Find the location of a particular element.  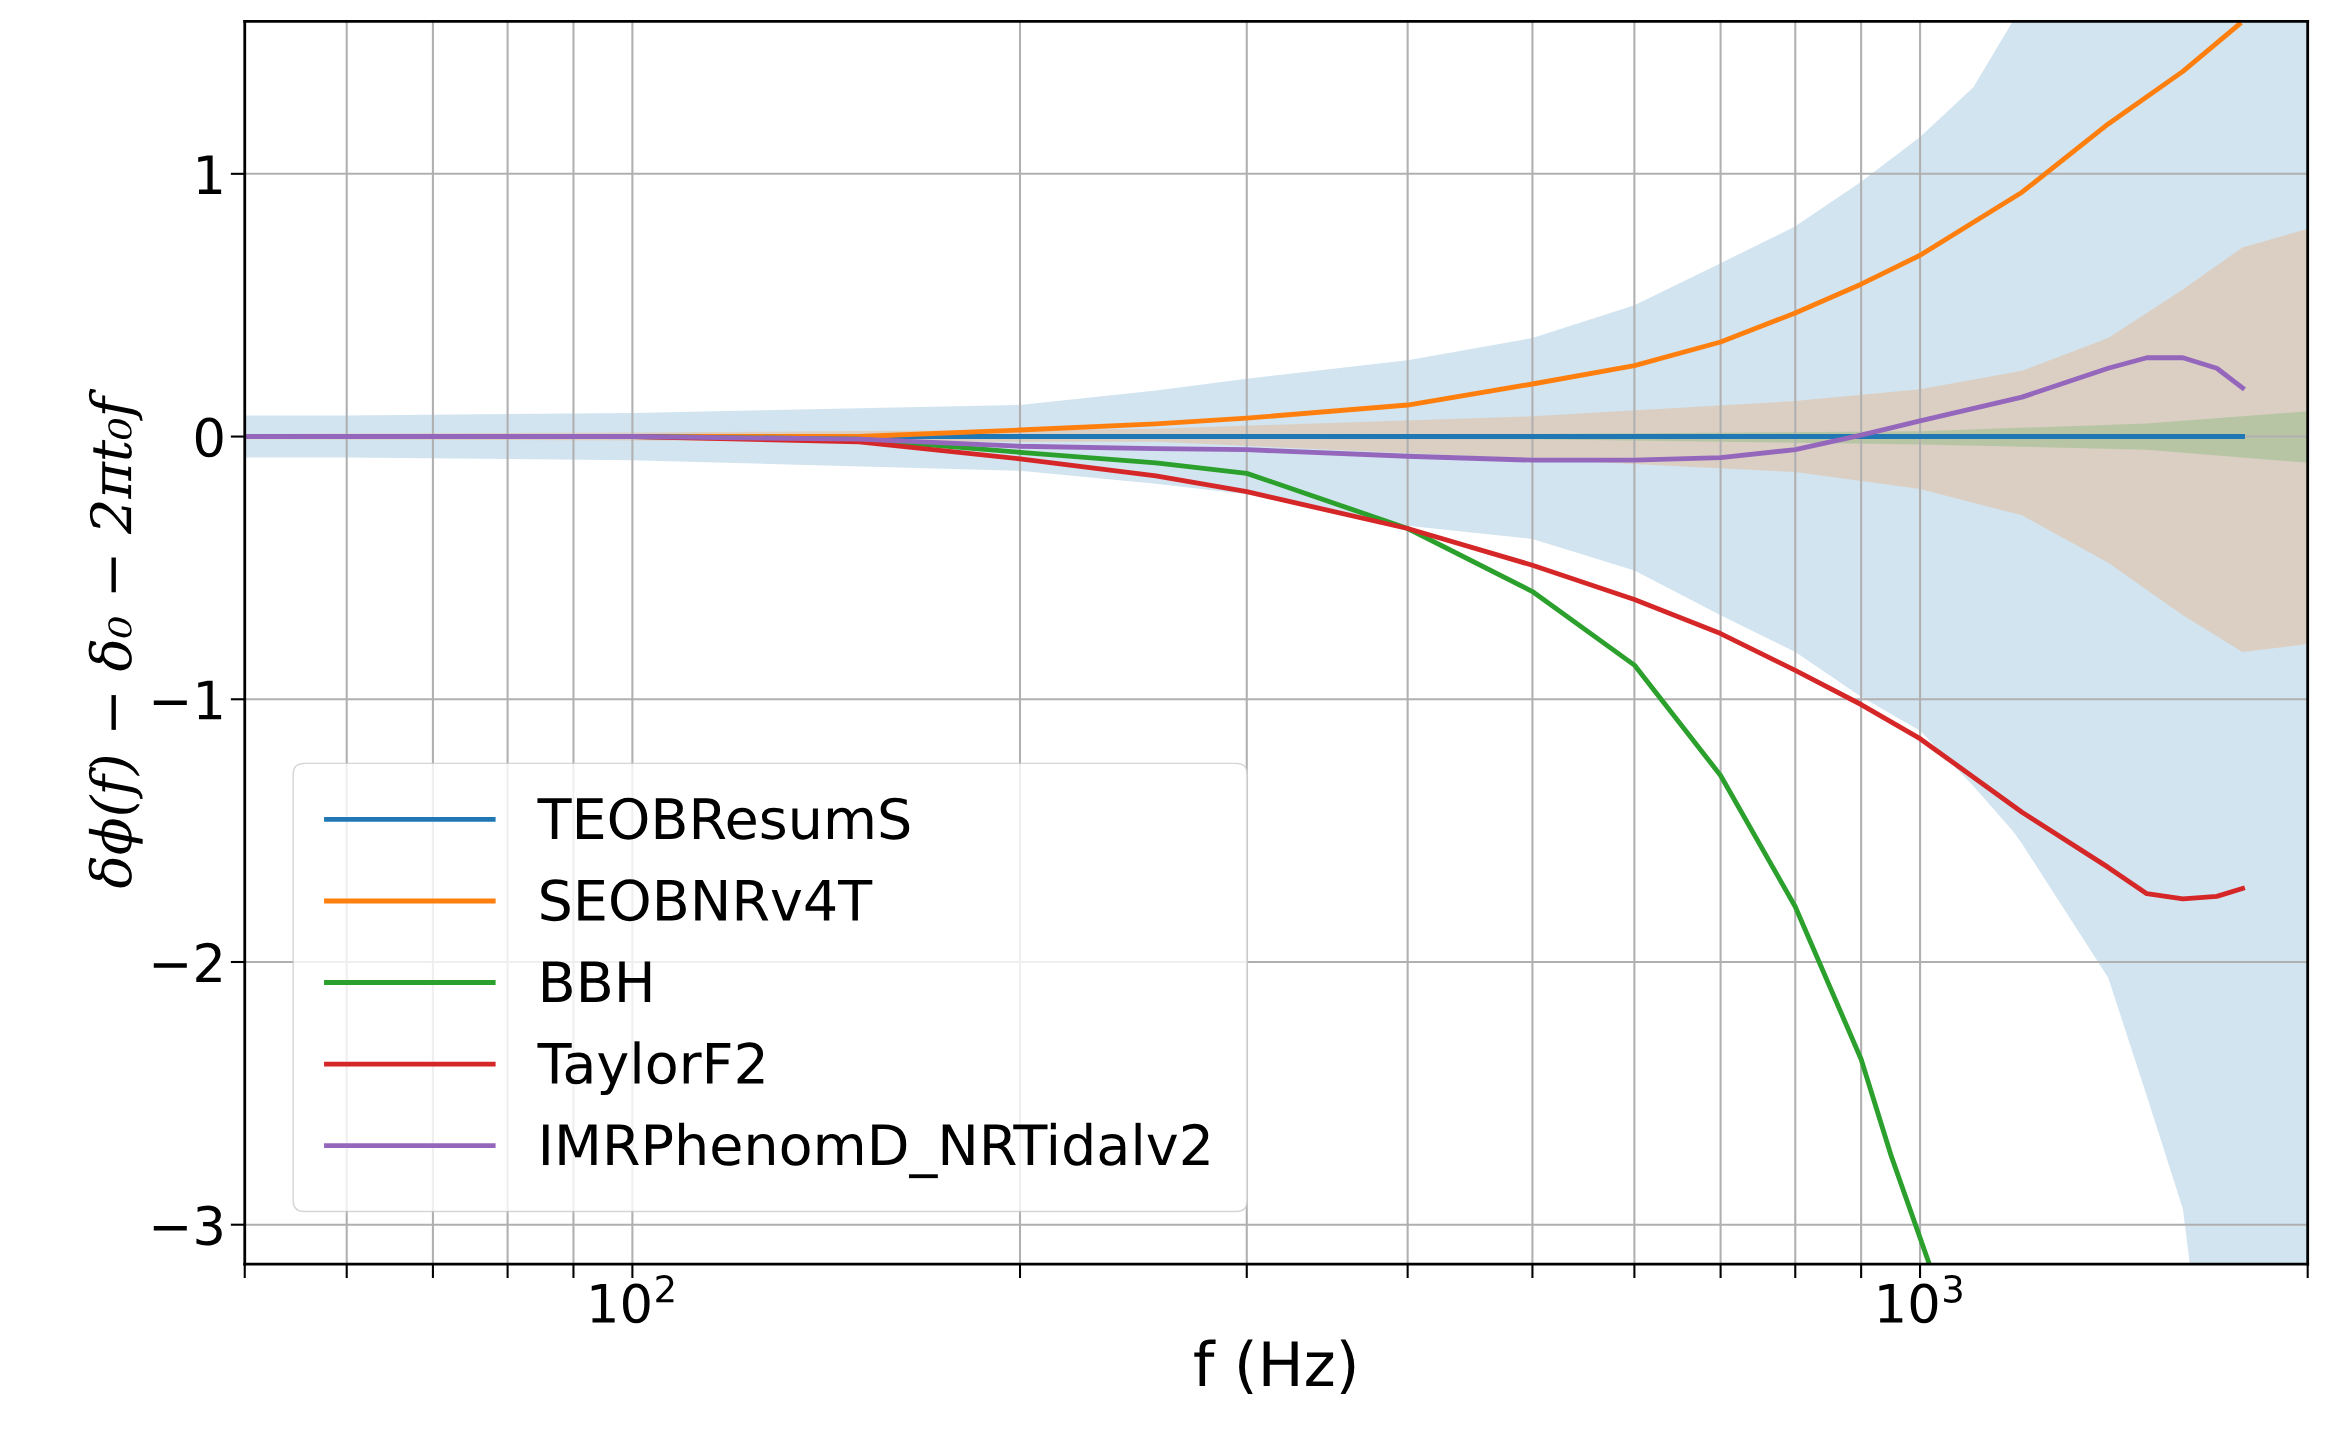

x-tick-label: 10$^{3}$ is located at coordinates (1920, 1299).